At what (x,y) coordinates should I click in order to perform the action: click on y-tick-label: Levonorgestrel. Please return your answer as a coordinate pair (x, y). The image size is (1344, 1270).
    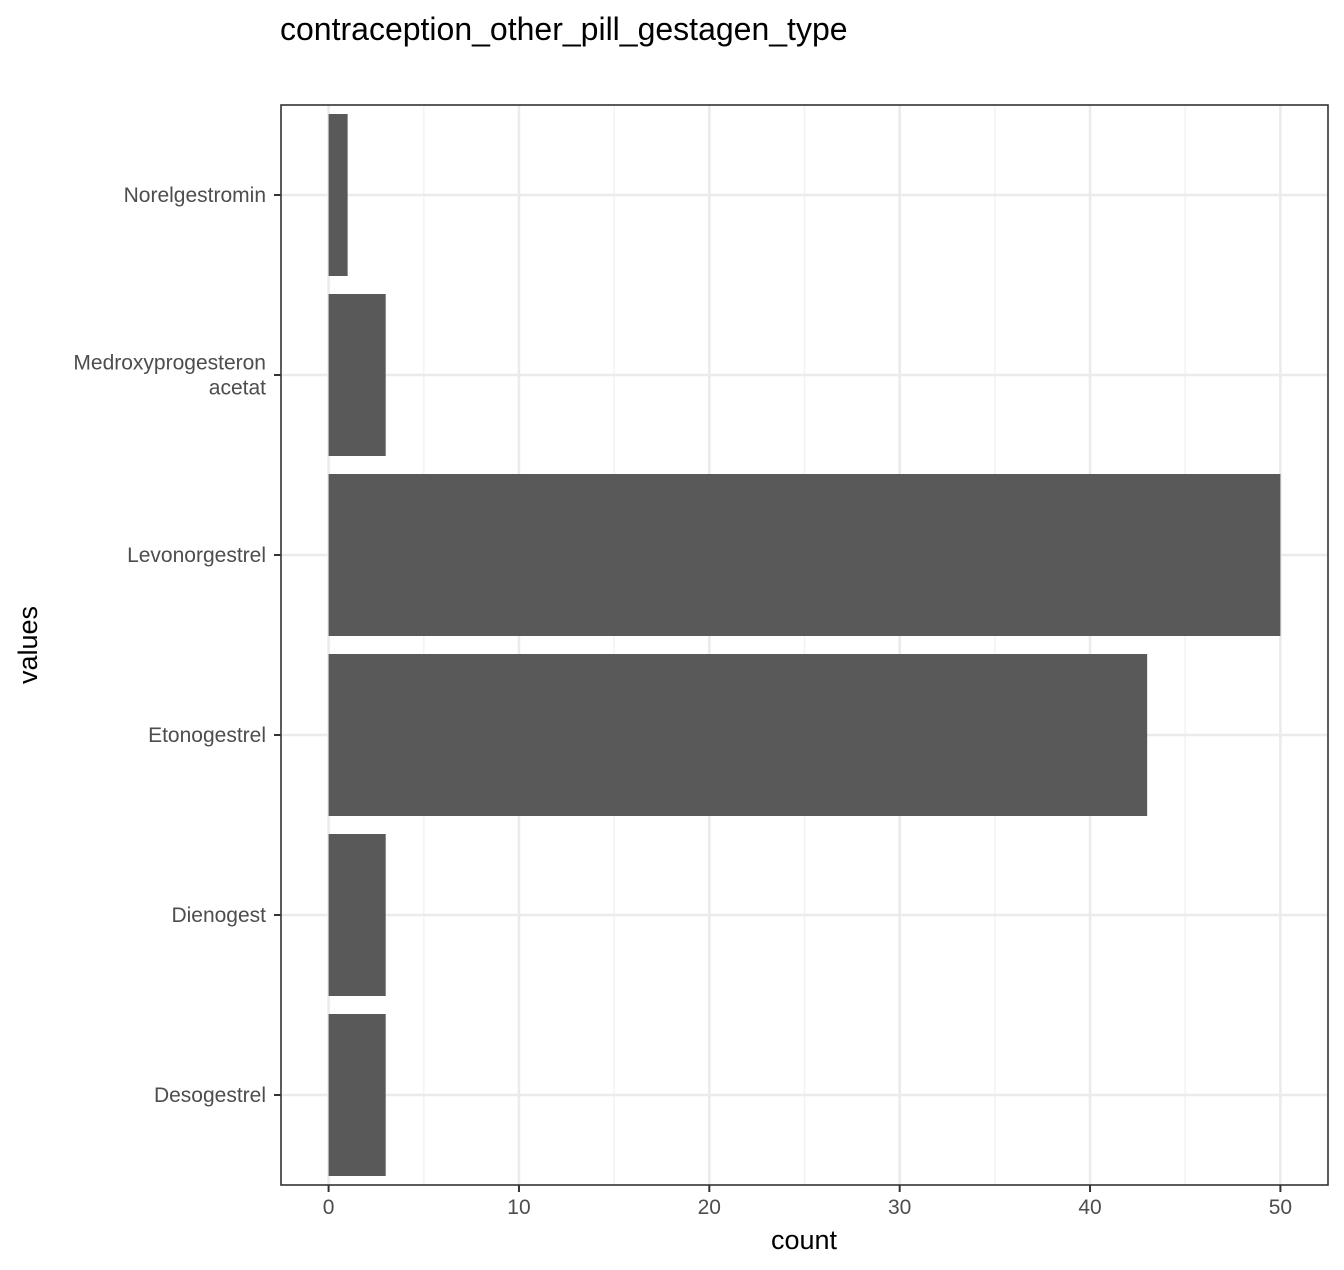
    Looking at the image, I should click on (196, 555).